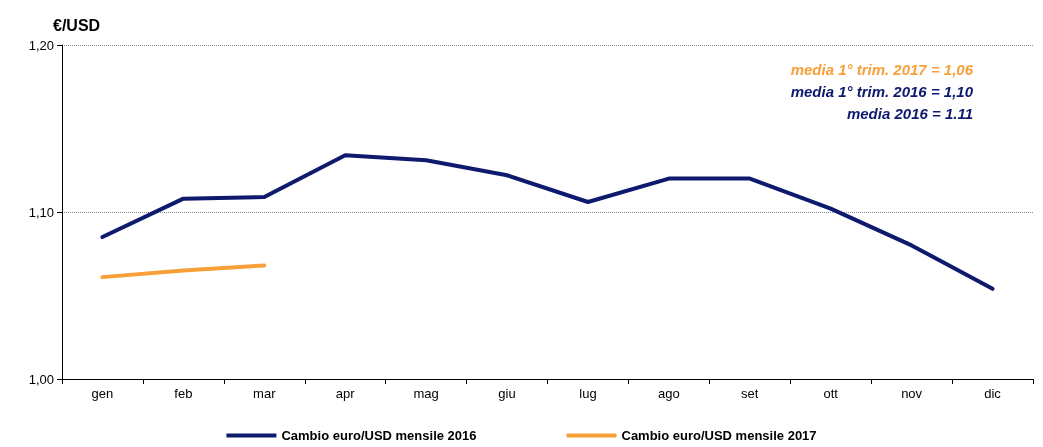 The height and width of the screenshot is (447, 1043). I want to click on x-tick-label: feb, so click(183, 393).